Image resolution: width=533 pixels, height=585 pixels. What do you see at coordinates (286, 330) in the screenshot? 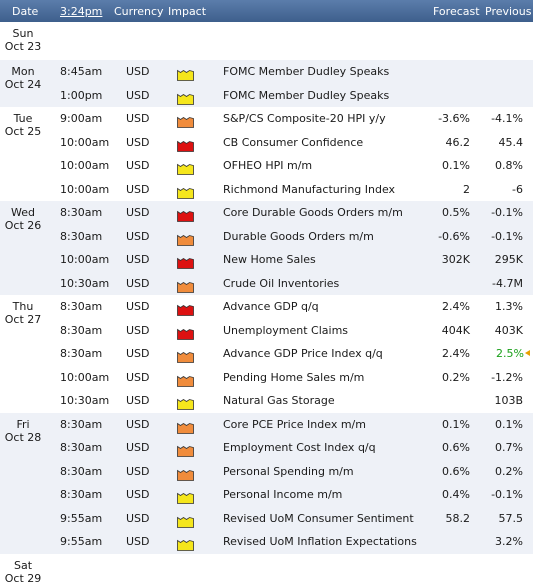
I see `event-title: Unemployment Claims` at bounding box center [286, 330].